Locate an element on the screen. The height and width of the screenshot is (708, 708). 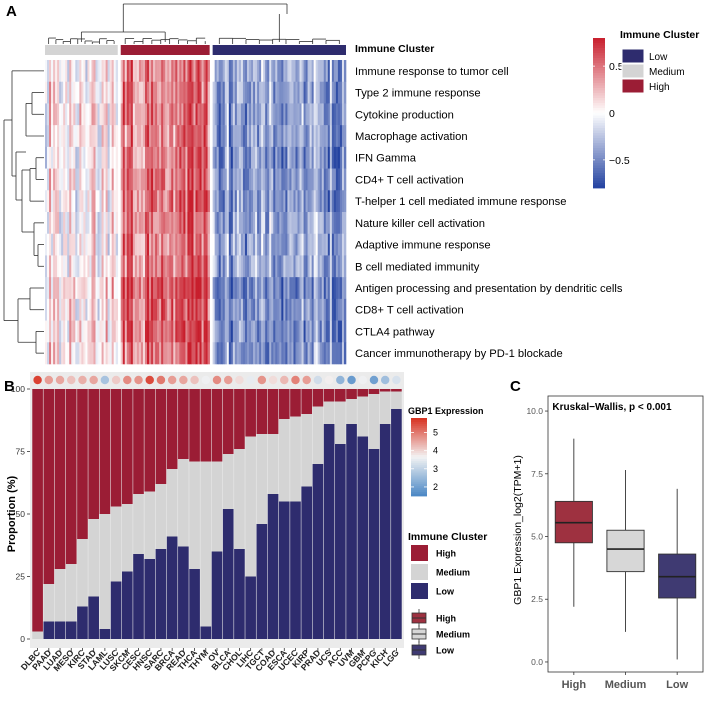
legend-swatch-high is located at coordinates (633, 86).